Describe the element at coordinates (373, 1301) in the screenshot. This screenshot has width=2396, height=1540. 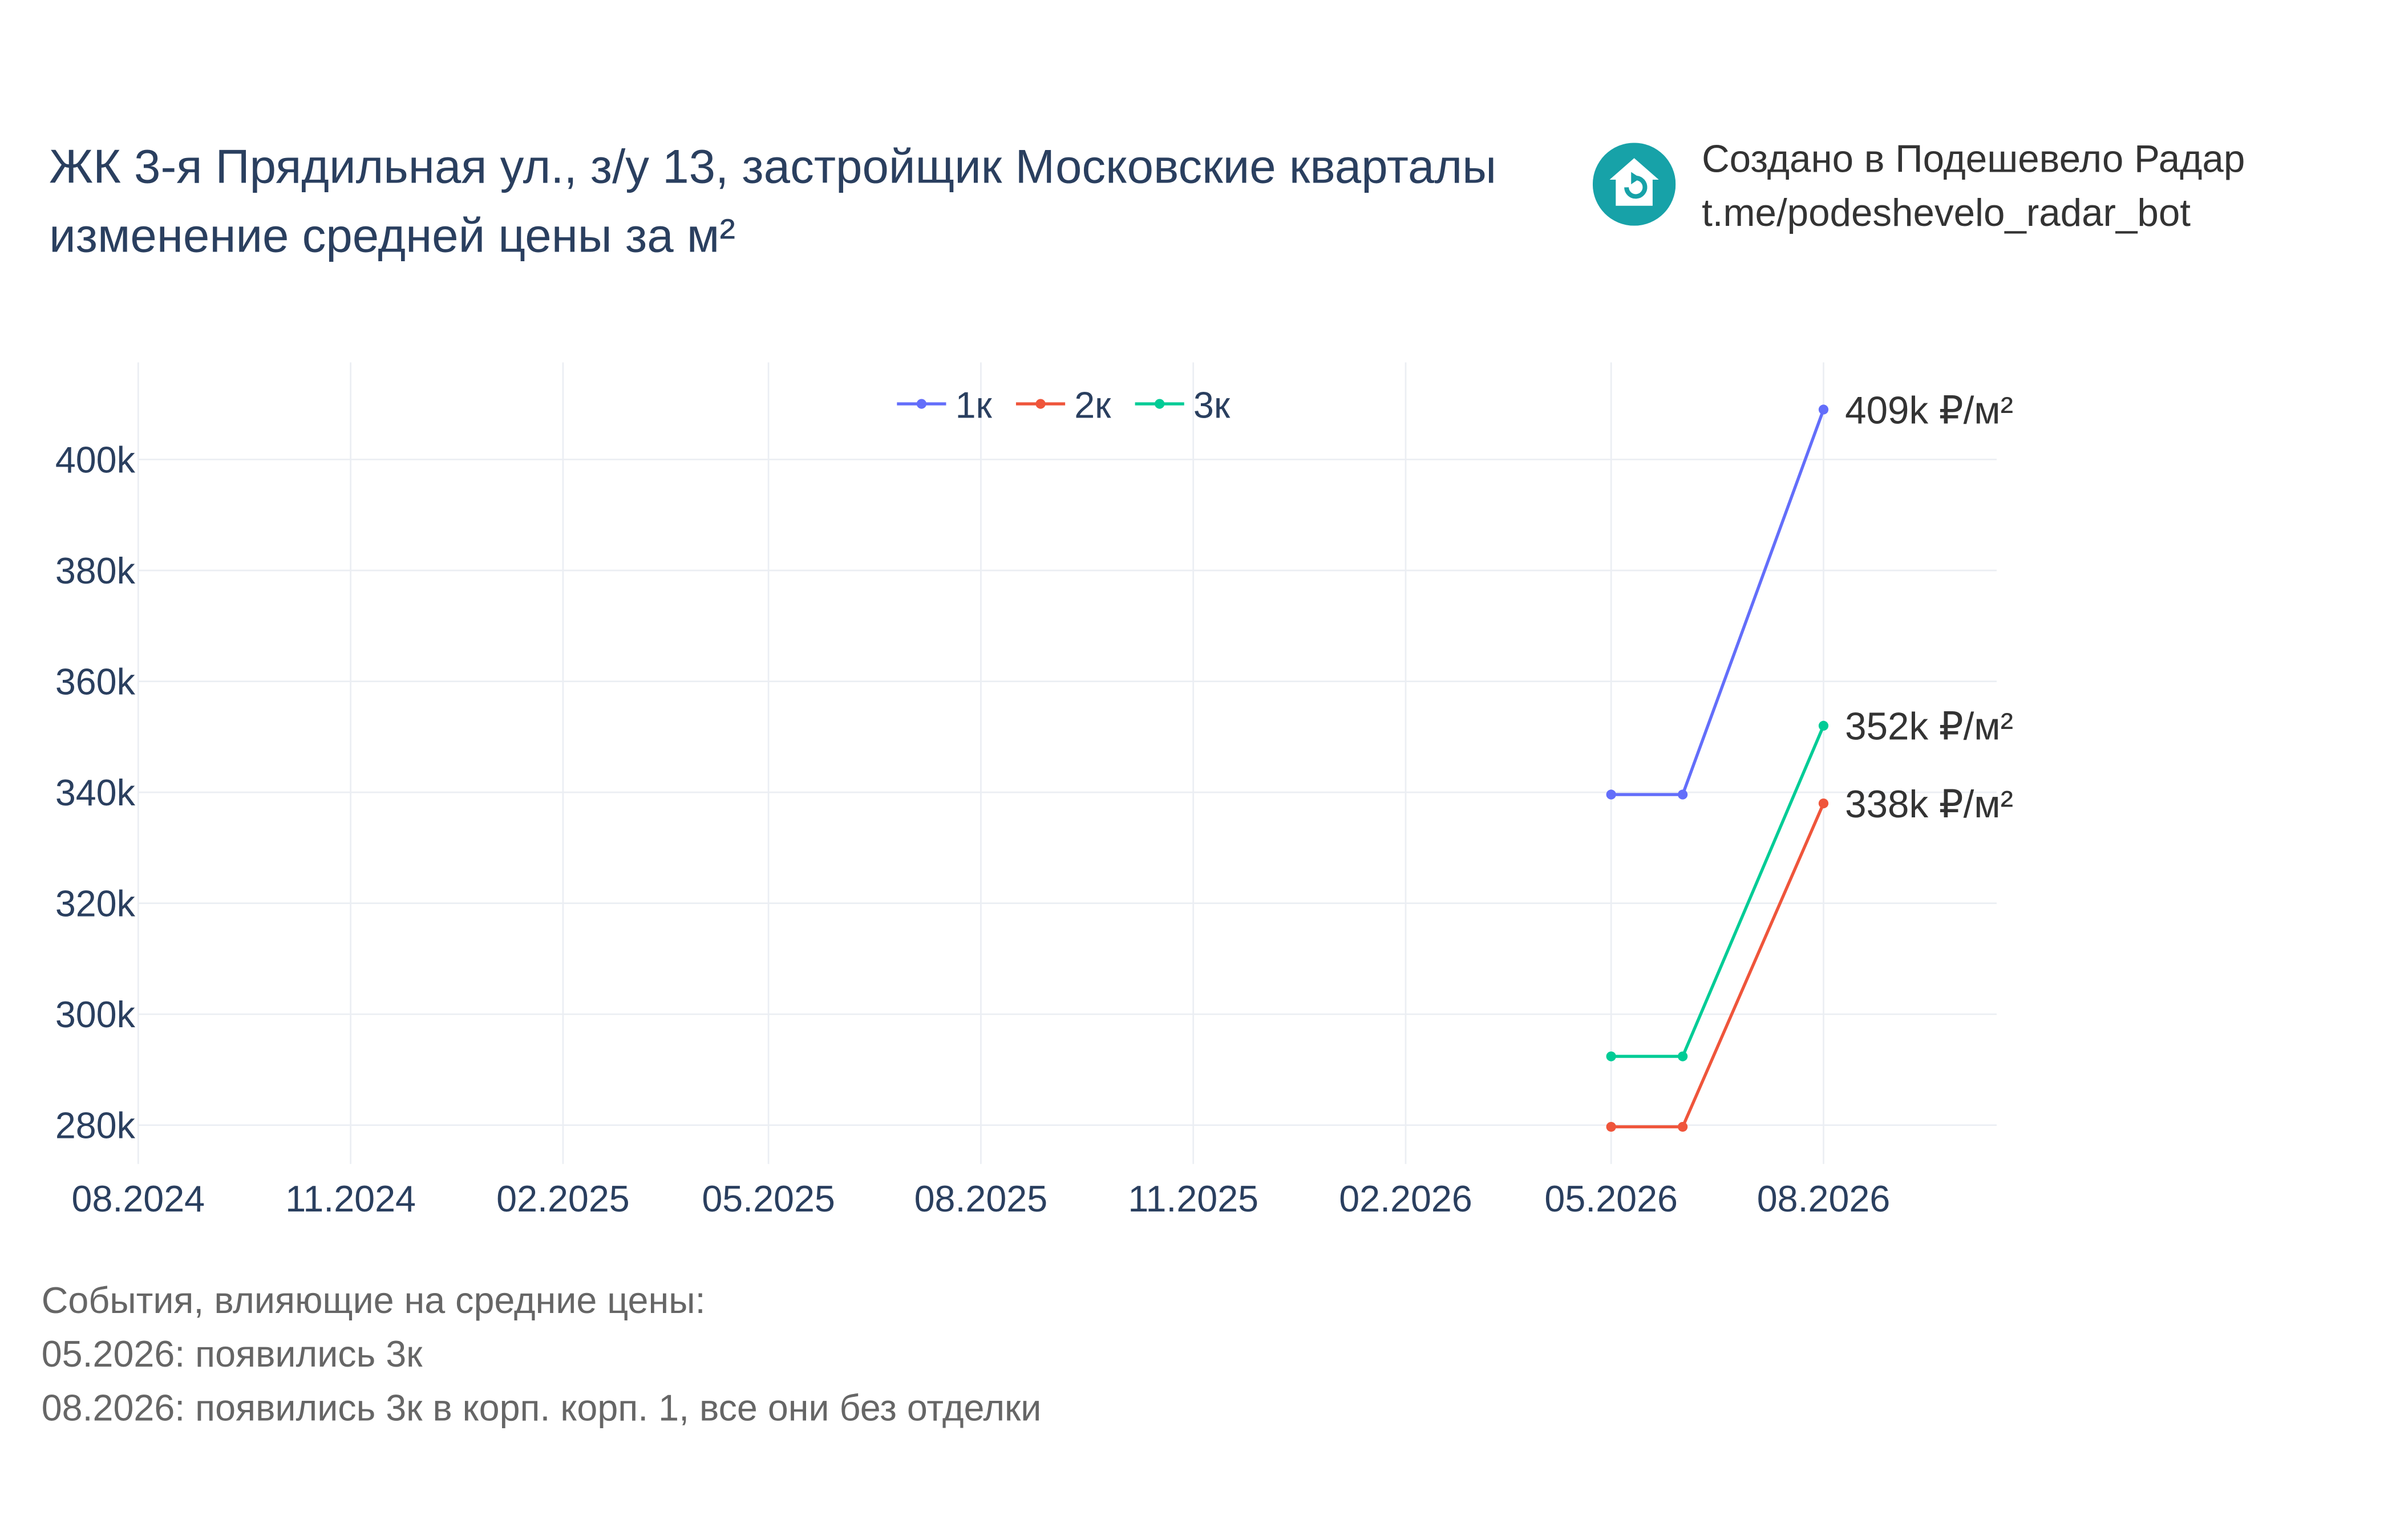
I see `events-heading: События, влияющие на средние цены:` at that location.